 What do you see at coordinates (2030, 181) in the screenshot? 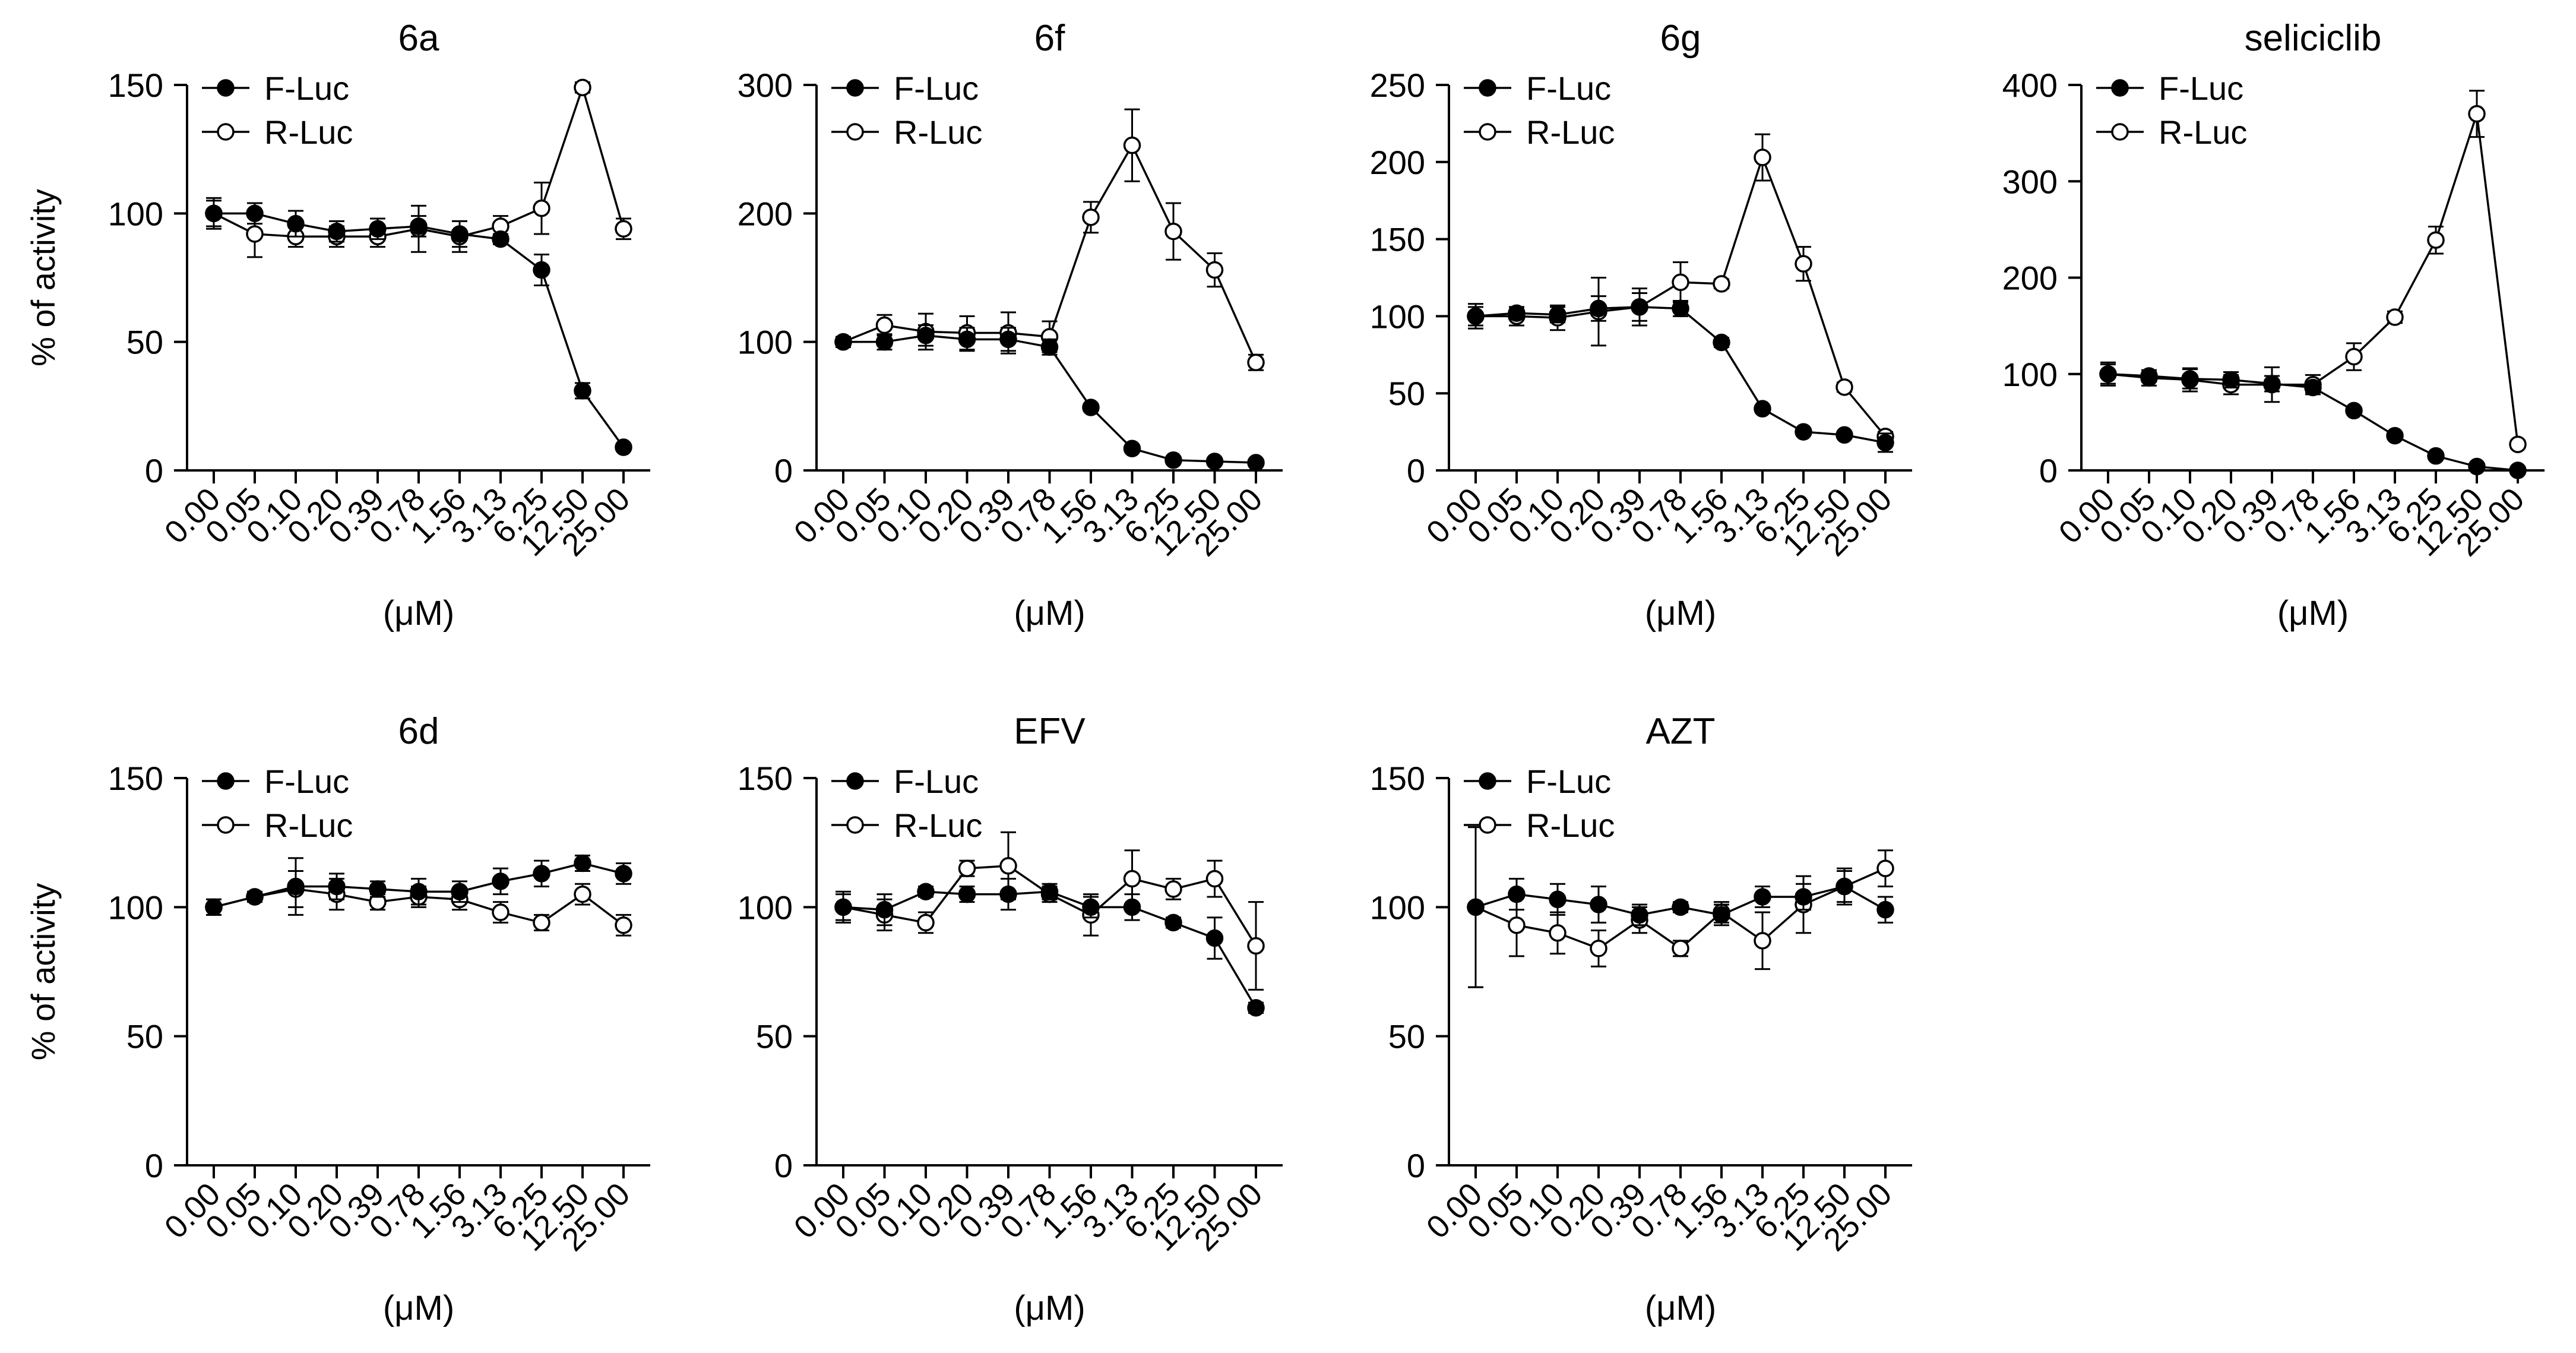
I see `y-tick-label: 300` at bounding box center [2030, 181].